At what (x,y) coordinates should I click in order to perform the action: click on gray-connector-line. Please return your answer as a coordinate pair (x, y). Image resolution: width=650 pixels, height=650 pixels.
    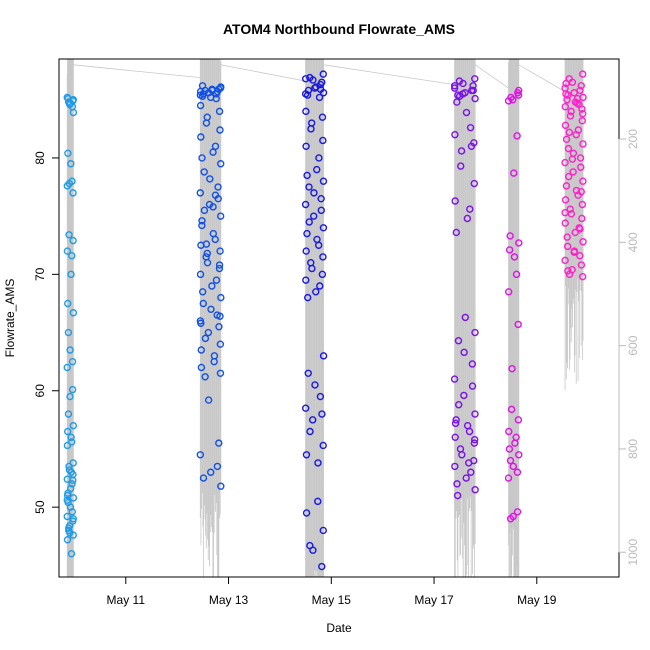
    Looking at the image, I should click on (389, 75).